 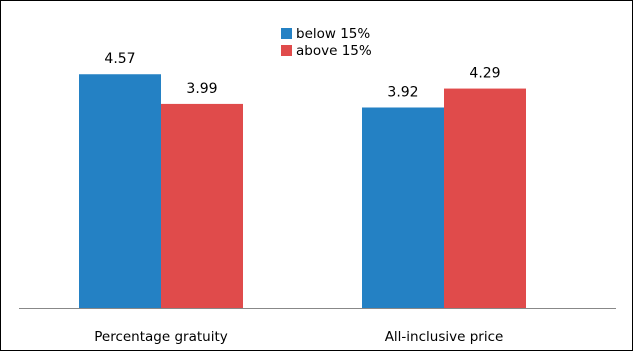 What do you see at coordinates (119, 59) in the screenshot?
I see `data-label-0-0: 4.57` at bounding box center [119, 59].